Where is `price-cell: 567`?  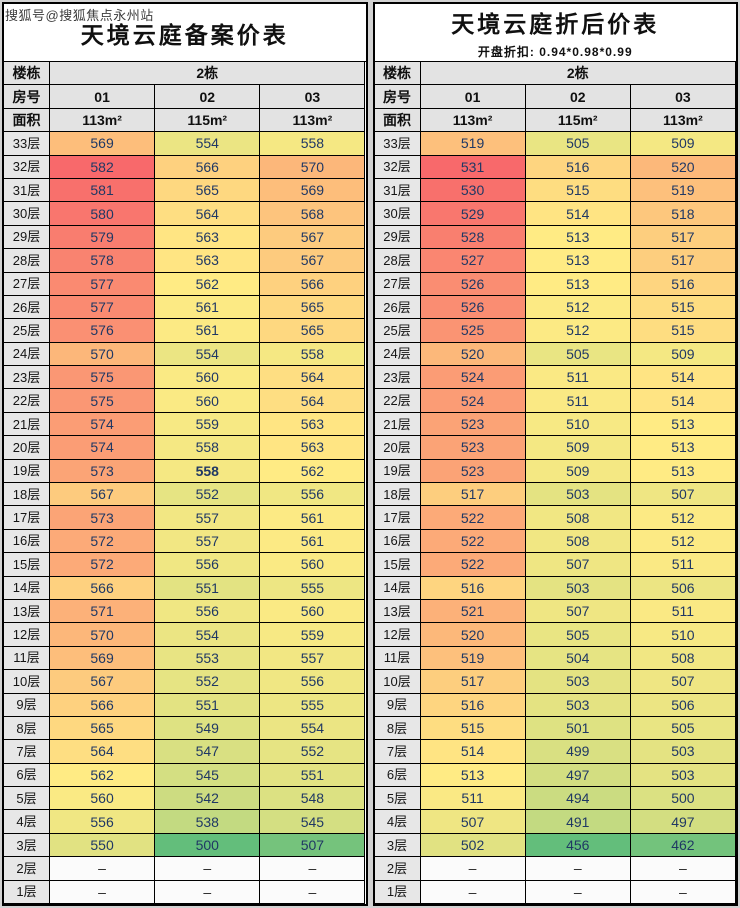
price-cell: 567 is located at coordinates (313, 237).